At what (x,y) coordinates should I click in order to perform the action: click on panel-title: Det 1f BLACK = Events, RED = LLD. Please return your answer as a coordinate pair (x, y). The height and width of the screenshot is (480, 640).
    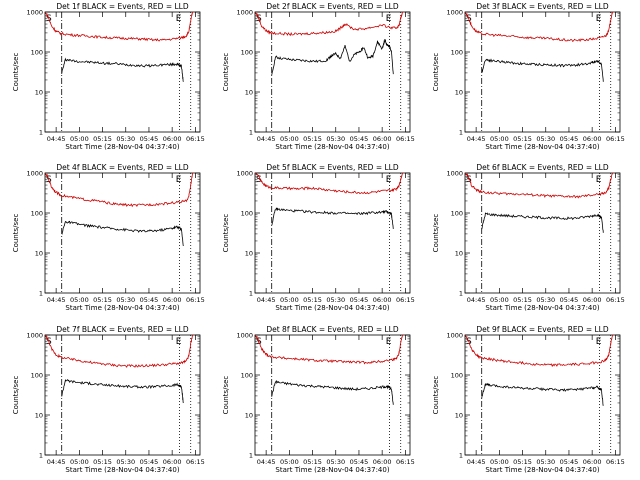
    Looking at the image, I should click on (122, 6).